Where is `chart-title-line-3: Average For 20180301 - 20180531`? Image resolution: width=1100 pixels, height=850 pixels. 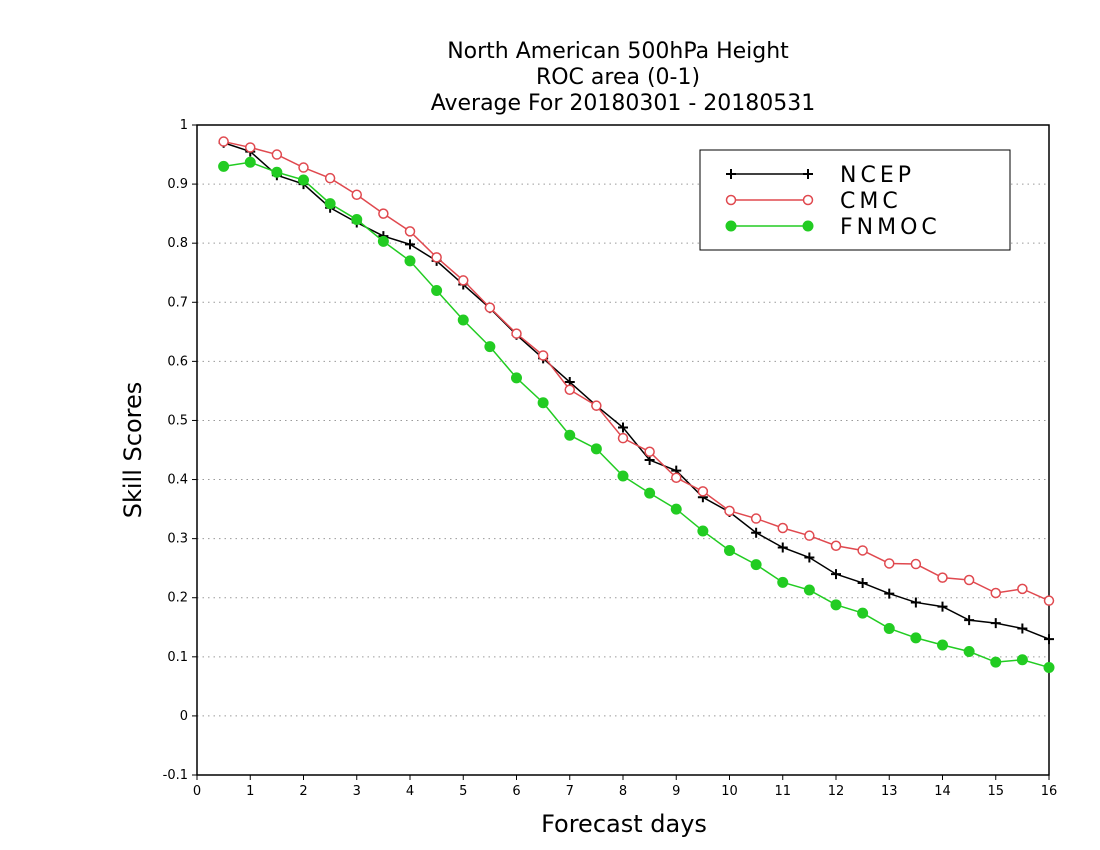 chart-title-line-3: Average For 20180301 - 20180531 is located at coordinates (623, 103).